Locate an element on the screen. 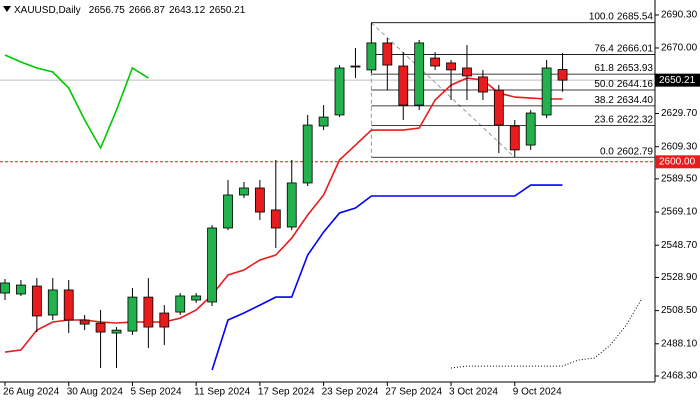 This screenshot has height=400, width=700. bid-label: 2650.21 is located at coordinates (677, 80).